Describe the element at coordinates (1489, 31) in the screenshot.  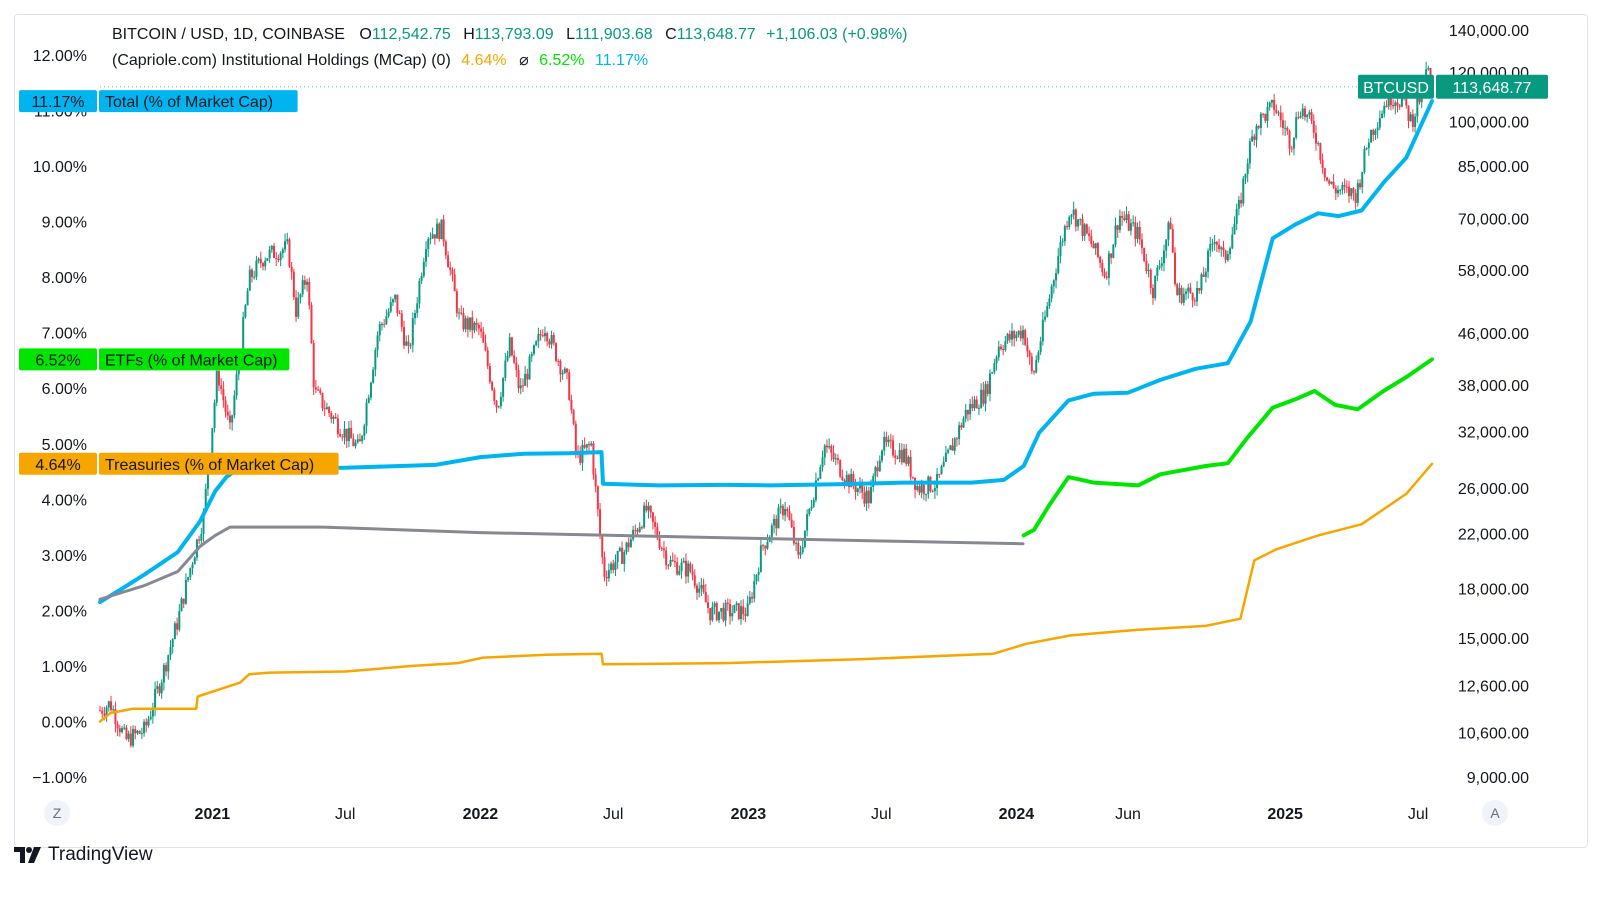
I see `right-axis-tick-label: 140,000.00` at that location.